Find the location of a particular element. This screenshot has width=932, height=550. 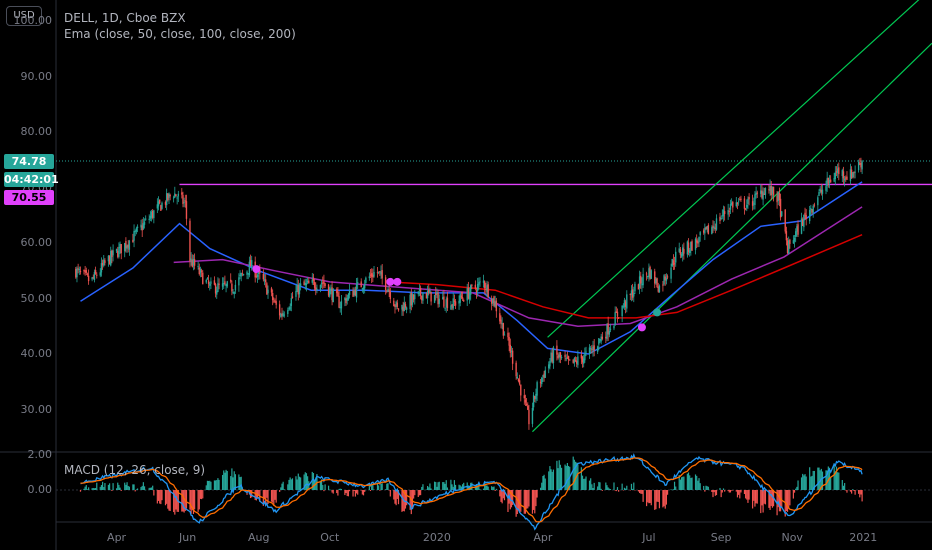

ema-indicator-label: Ema (close, 50, close, 100, close, 200) is located at coordinates (180, 34).